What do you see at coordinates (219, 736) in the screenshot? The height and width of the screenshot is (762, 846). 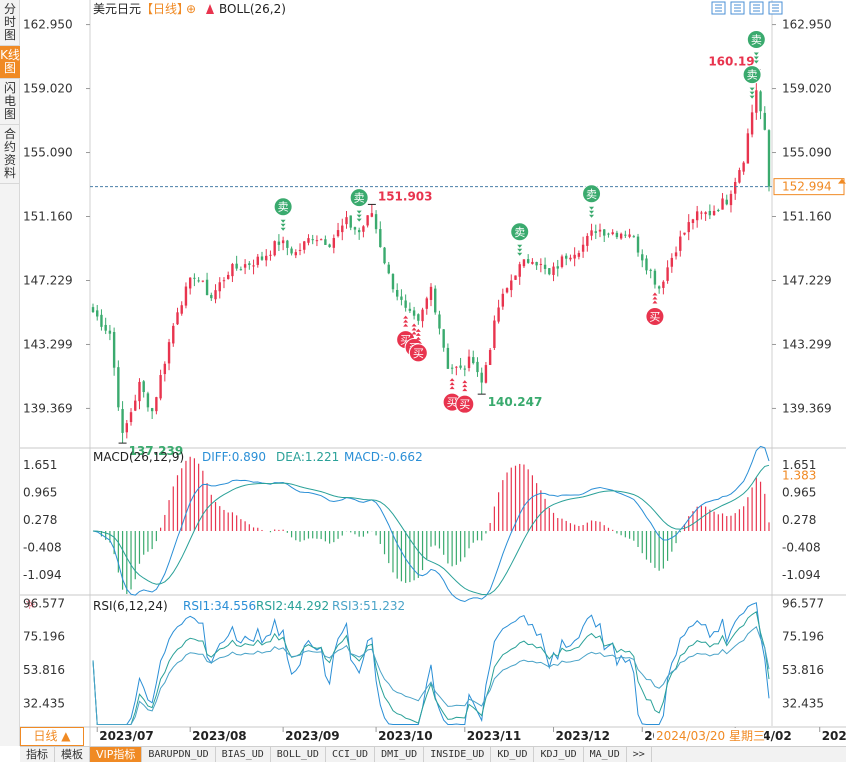 I see `x-label-1: 2023/08` at bounding box center [219, 736].